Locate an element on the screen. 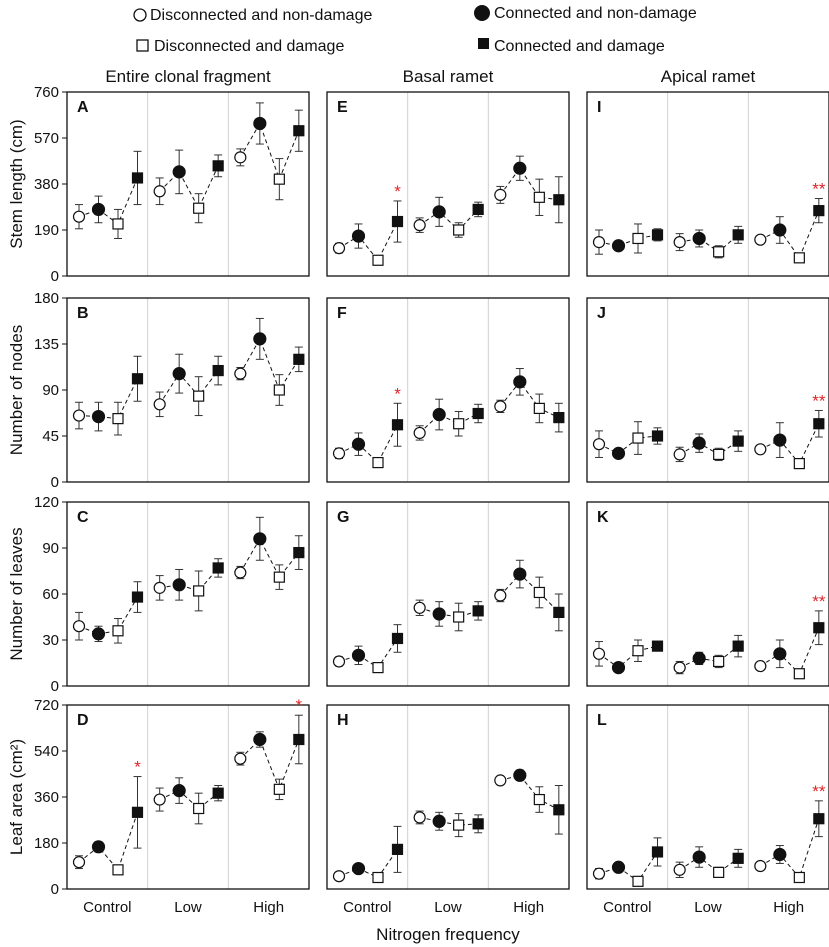 The height and width of the screenshot is (947, 829). y-tick-label: 90 is located at coordinates (50, 390).